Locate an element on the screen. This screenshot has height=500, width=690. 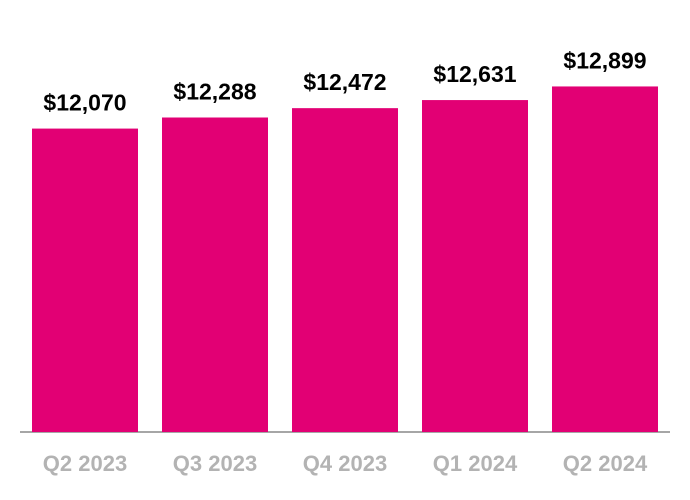
value-label: $12,288 is located at coordinates (214, 92).